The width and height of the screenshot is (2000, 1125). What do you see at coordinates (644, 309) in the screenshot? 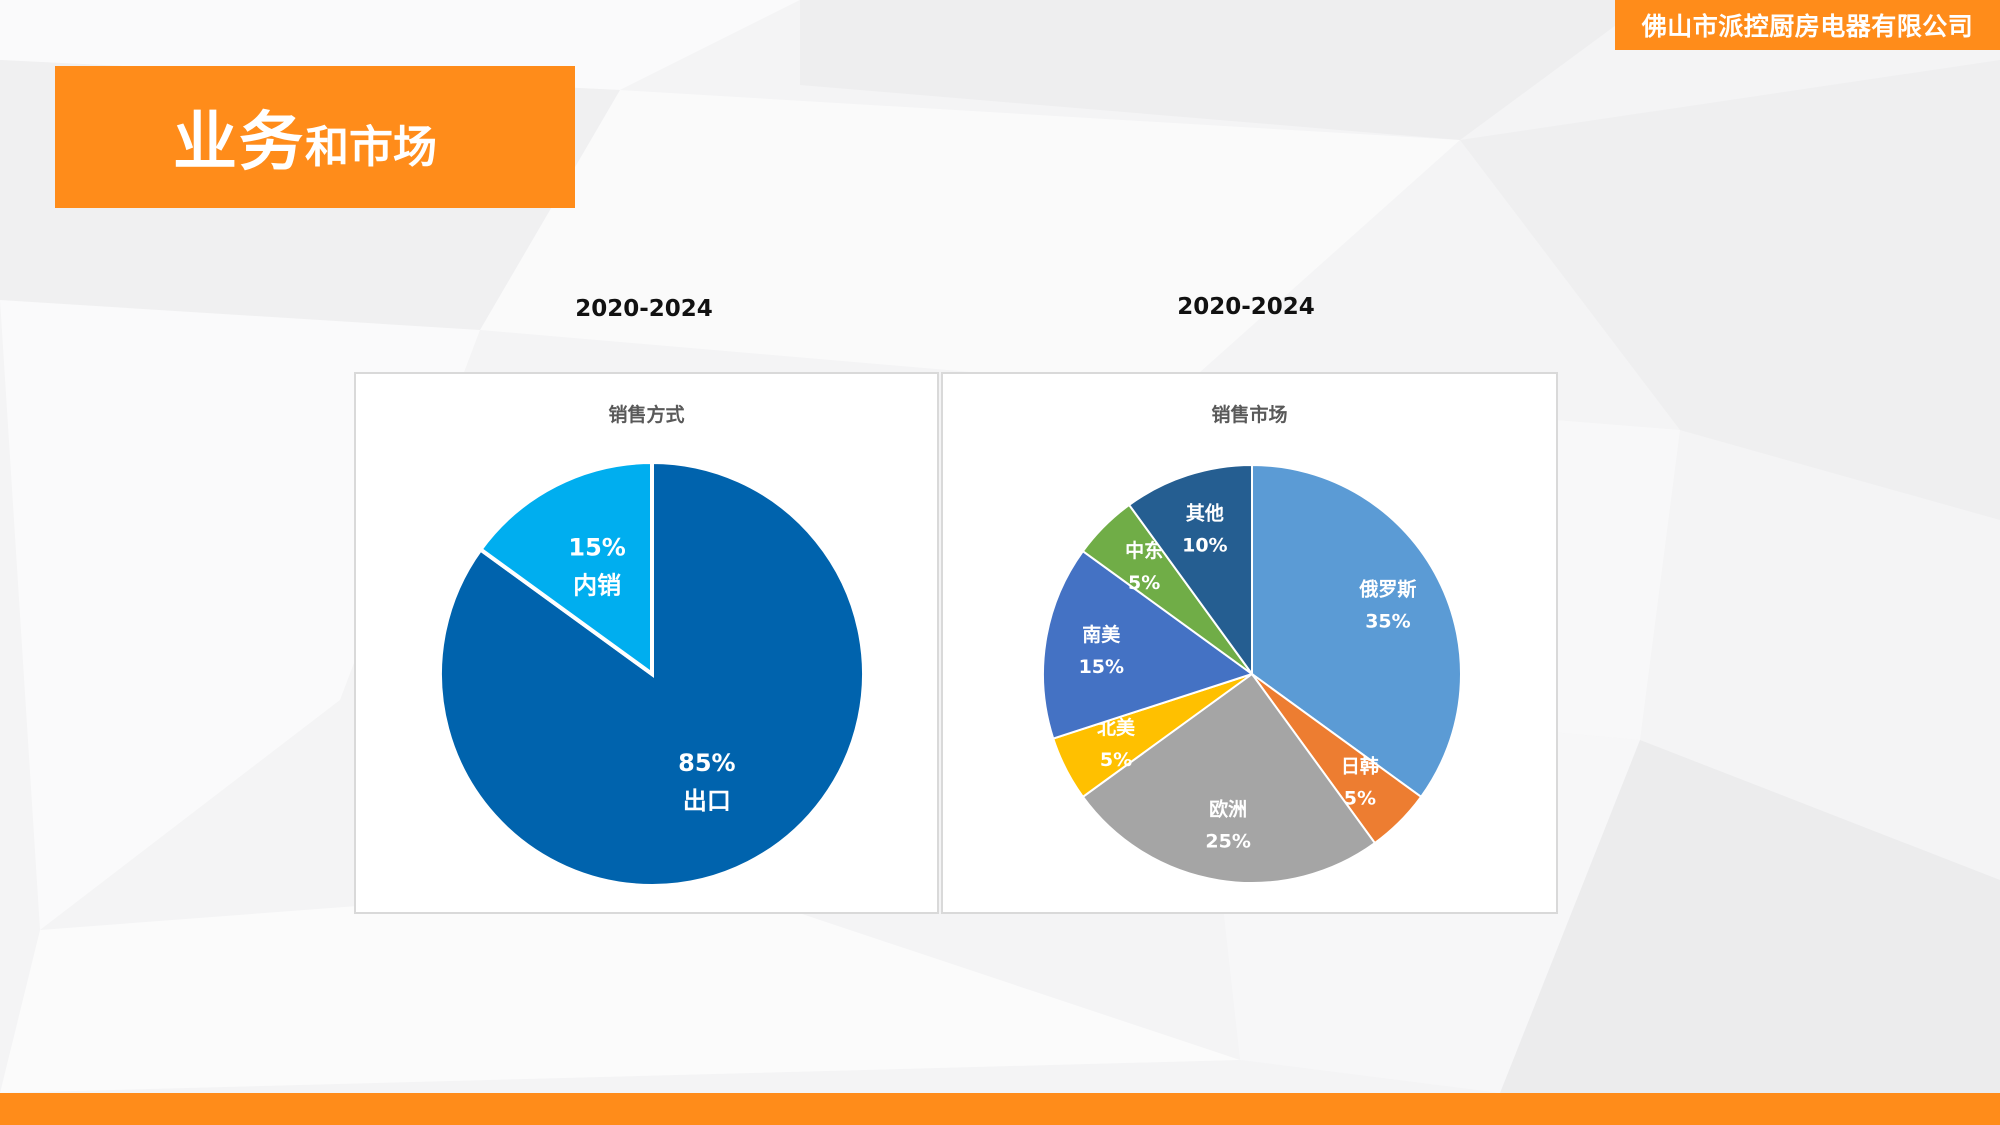
I see `chart1-year-label: 2020-2024` at bounding box center [644, 309].